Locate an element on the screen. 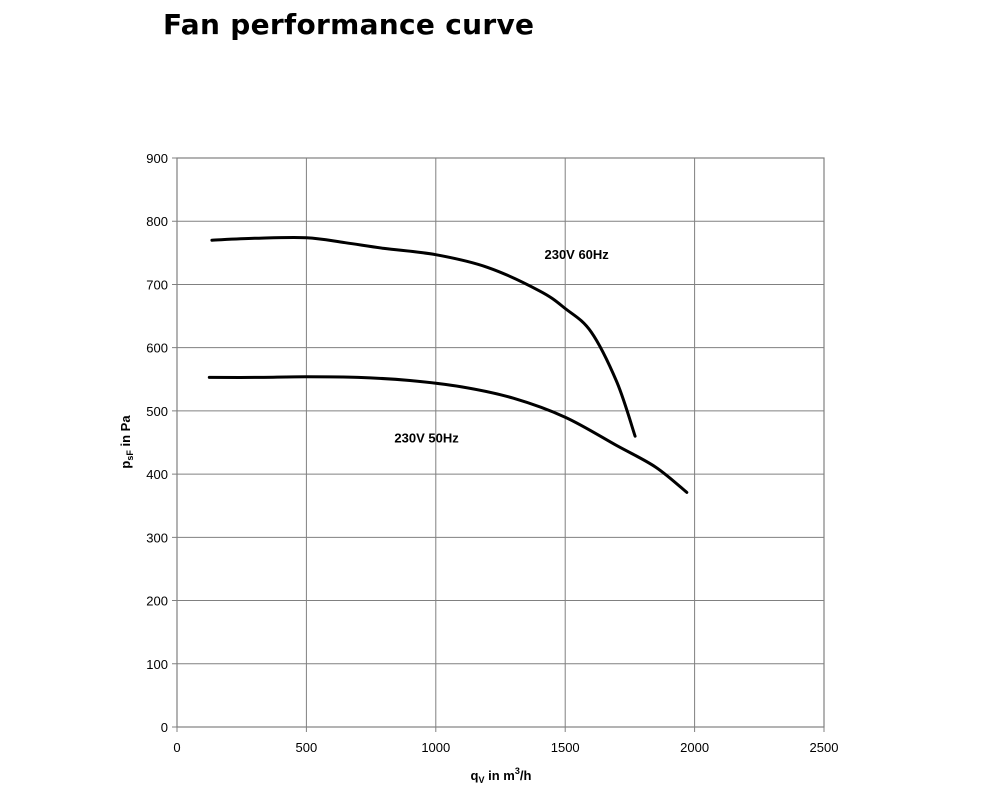  y-tick-label: 0 is located at coordinates (164, 727).